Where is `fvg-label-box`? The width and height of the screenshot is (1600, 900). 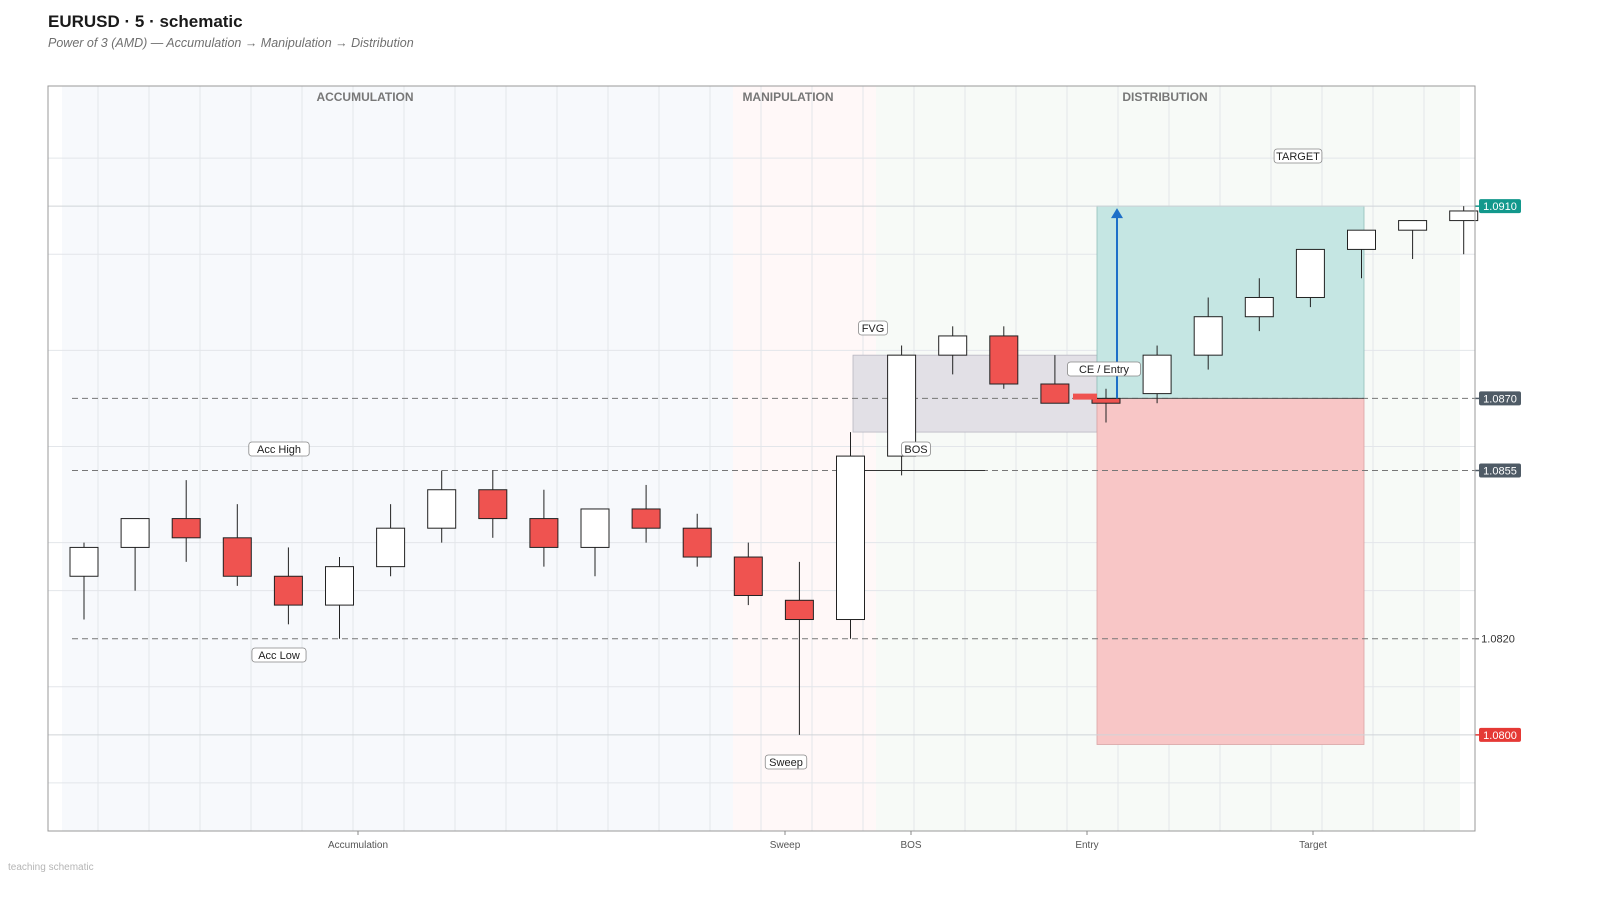 fvg-label-box is located at coordinates (873, 328).